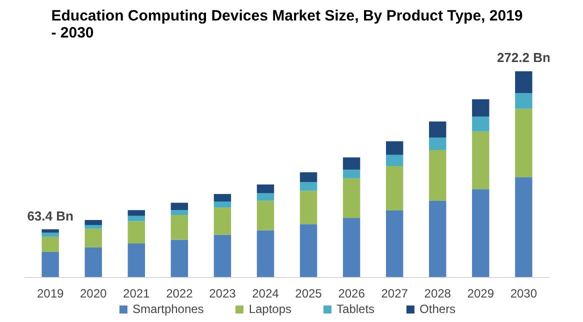  Describe the element at coordinates (394, 293) in the screenshot. I see `x-tick-label: 2027` at that location.